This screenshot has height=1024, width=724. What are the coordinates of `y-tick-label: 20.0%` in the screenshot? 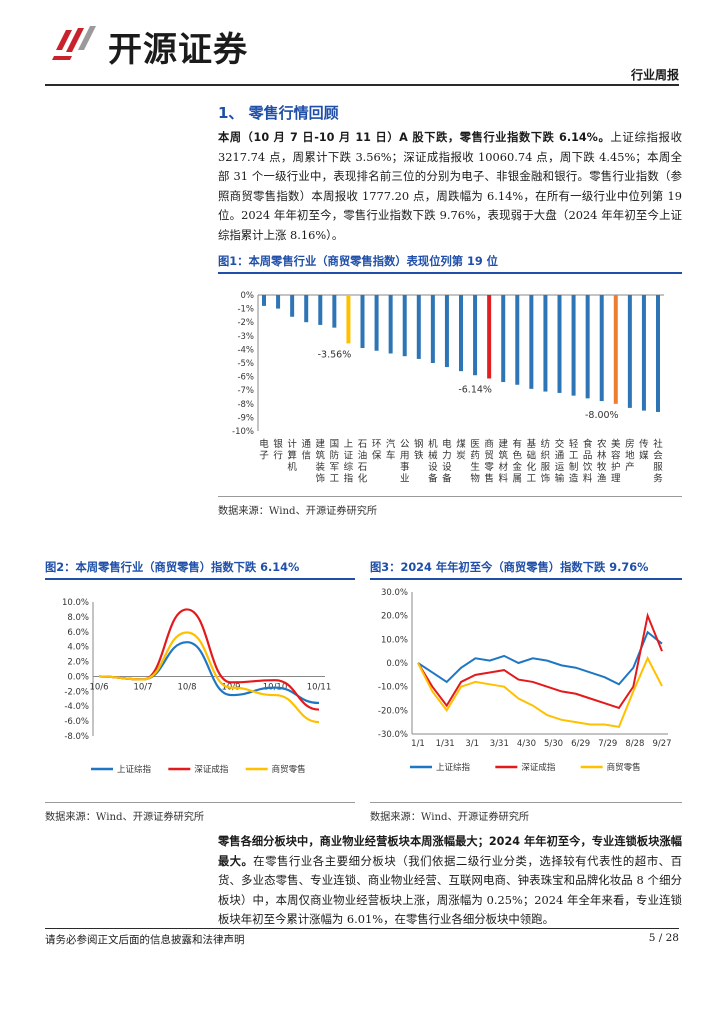 It's located at (394, 617).